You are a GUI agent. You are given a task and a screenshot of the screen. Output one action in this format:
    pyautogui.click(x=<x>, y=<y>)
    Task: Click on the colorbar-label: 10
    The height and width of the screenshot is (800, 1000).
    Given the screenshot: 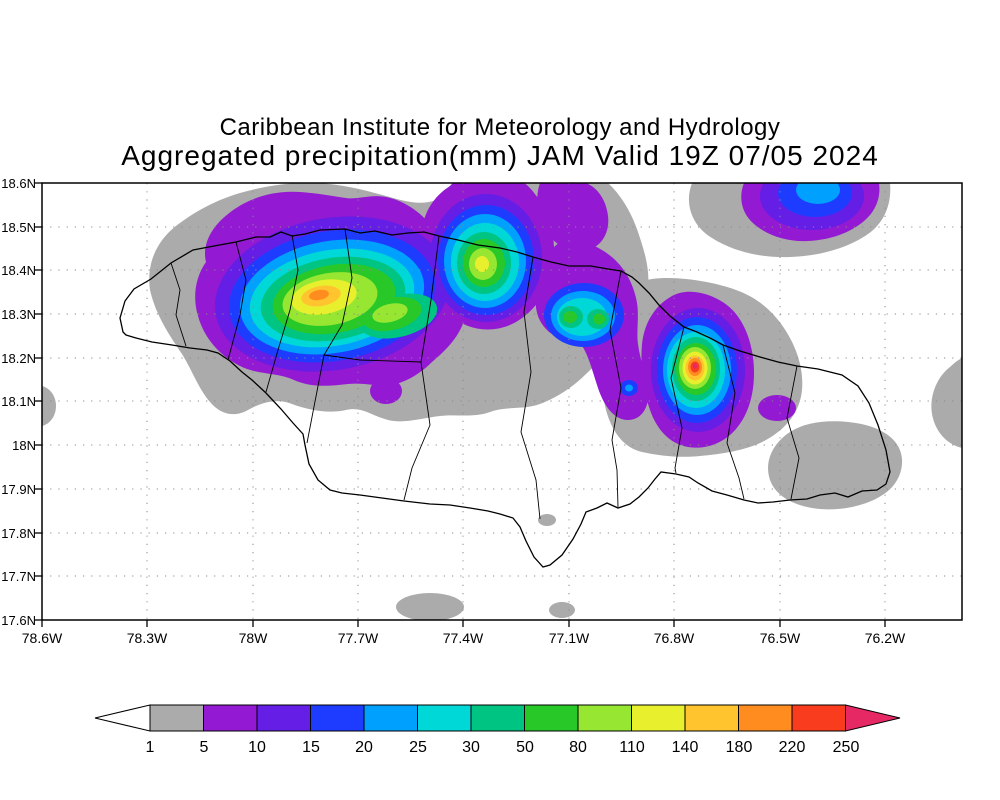 What is the action you would take?
    pyautogui.click(x=257, y=747)
    